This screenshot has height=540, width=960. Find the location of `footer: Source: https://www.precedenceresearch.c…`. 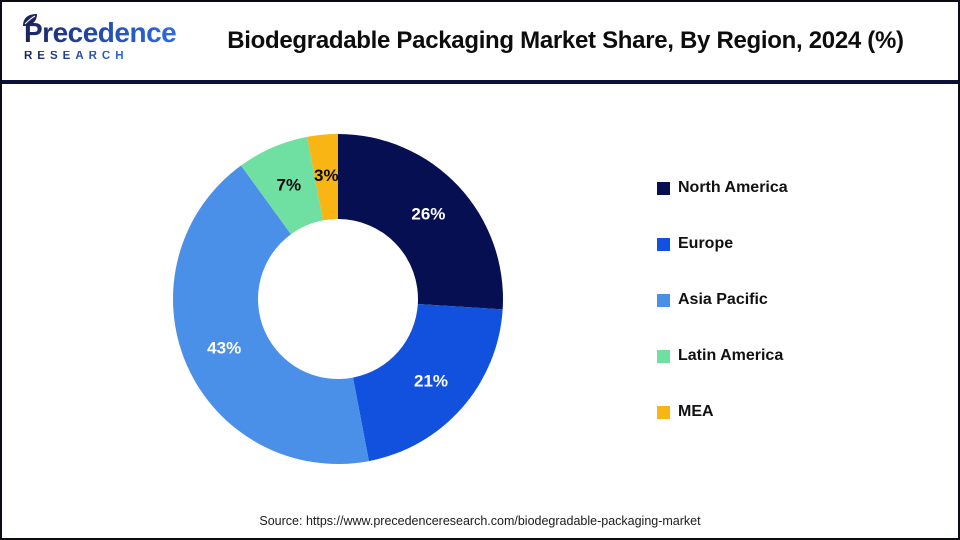

footer: Source: https://www.precedenceresearch.c… is located at coordinates (480, 521).